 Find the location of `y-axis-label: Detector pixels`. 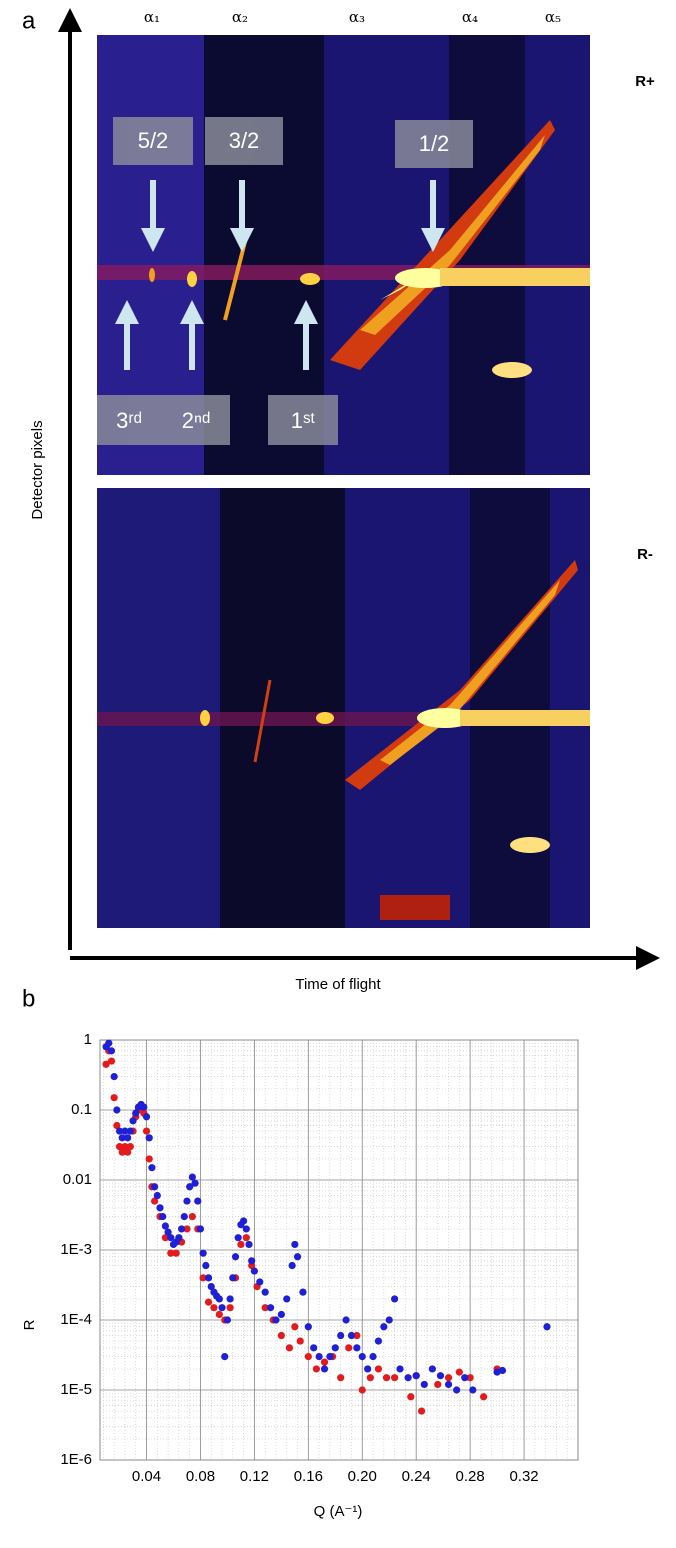

y-axis-label: Detector pixels is located at coordinates (37, 469).